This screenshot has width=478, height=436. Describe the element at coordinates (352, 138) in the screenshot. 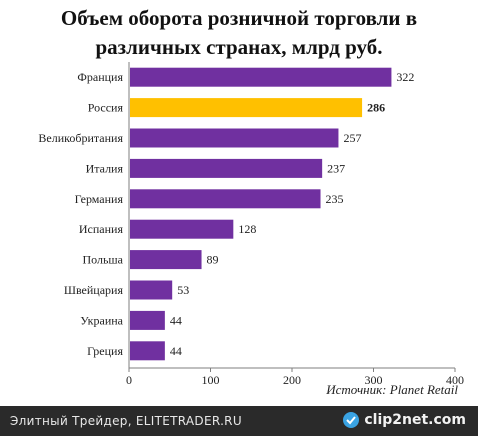

I see `value-label: 257` at that location.